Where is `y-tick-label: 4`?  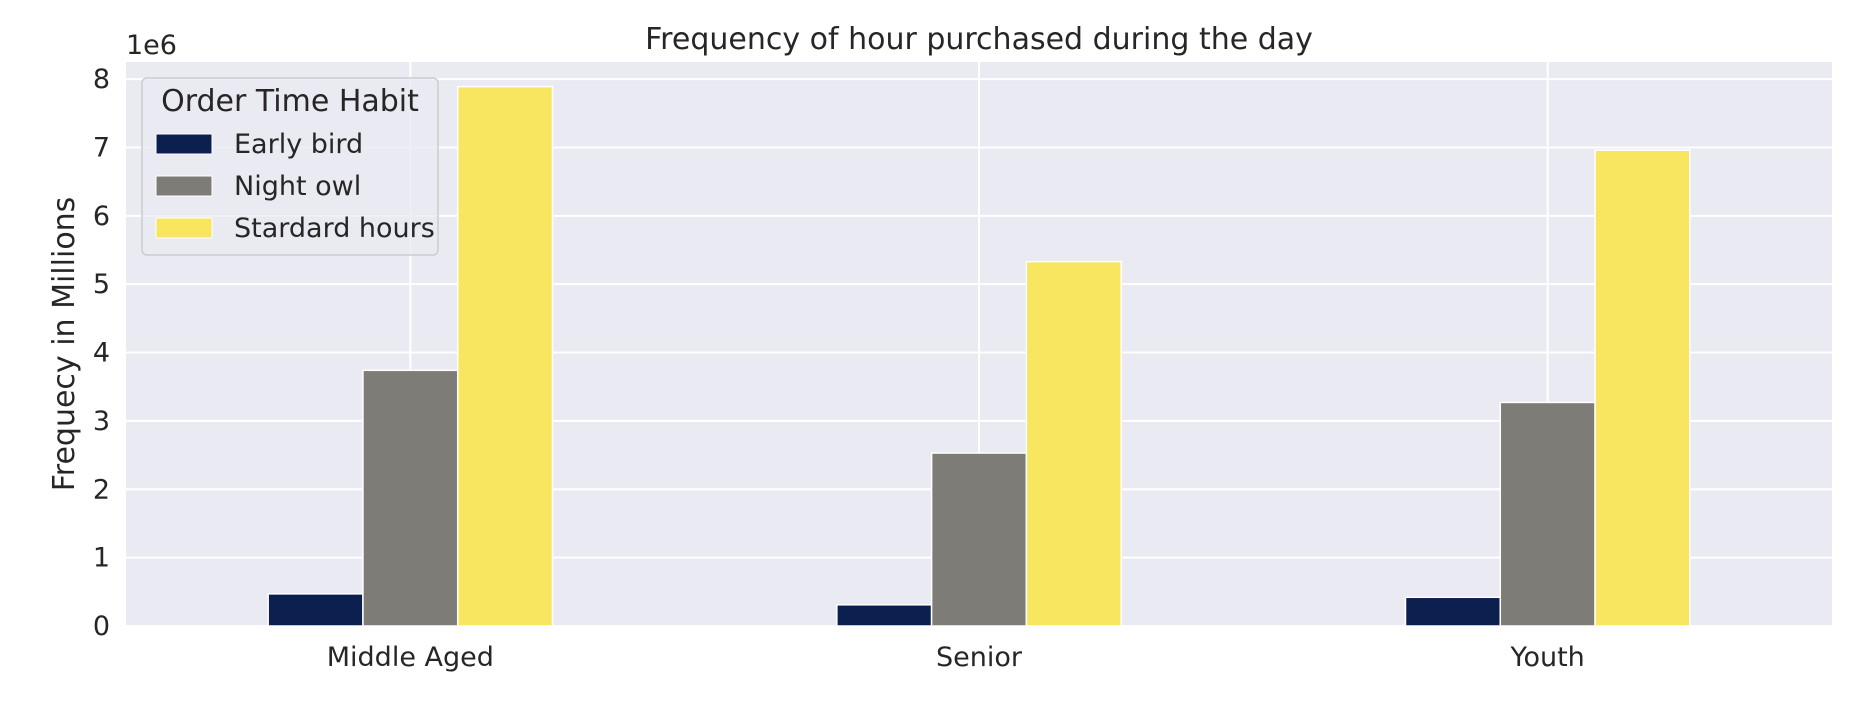 y-tick-label: 4 is located at coordinates (101, 353).